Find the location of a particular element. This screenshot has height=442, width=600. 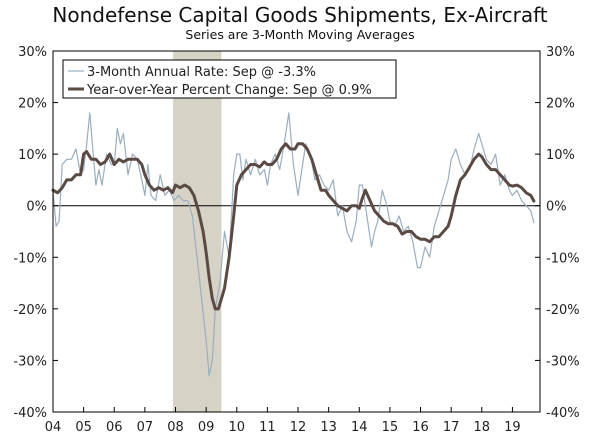

y-tick-label-left: -30% is located at coordinates (30, 361).